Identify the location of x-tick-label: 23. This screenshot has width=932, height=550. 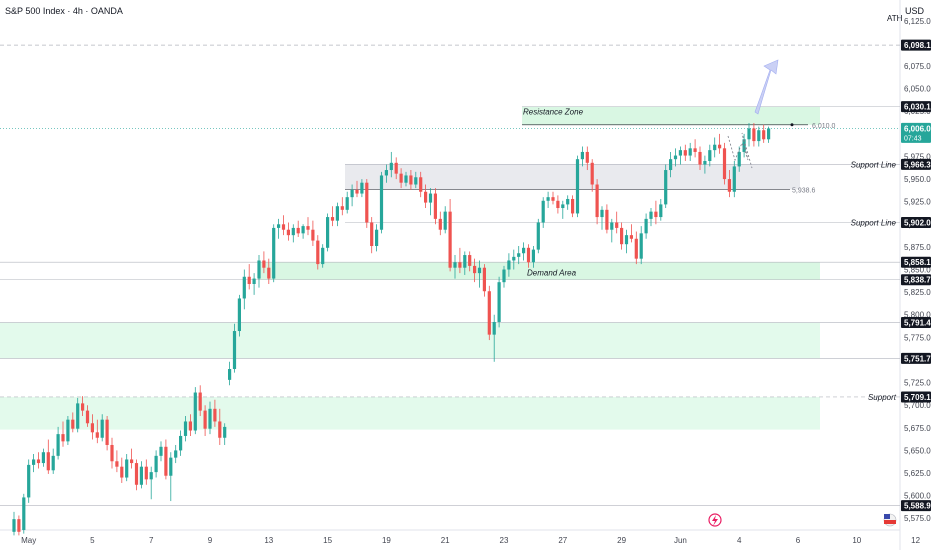
(504, 540).